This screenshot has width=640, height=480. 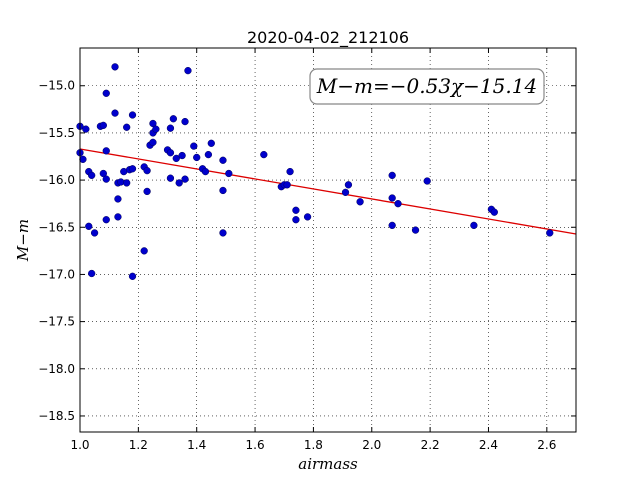 What do you see at coordinates (79, 445) in the screenshot?
I see `x-tick-label: 1.0` at bounding box center [79, 445].